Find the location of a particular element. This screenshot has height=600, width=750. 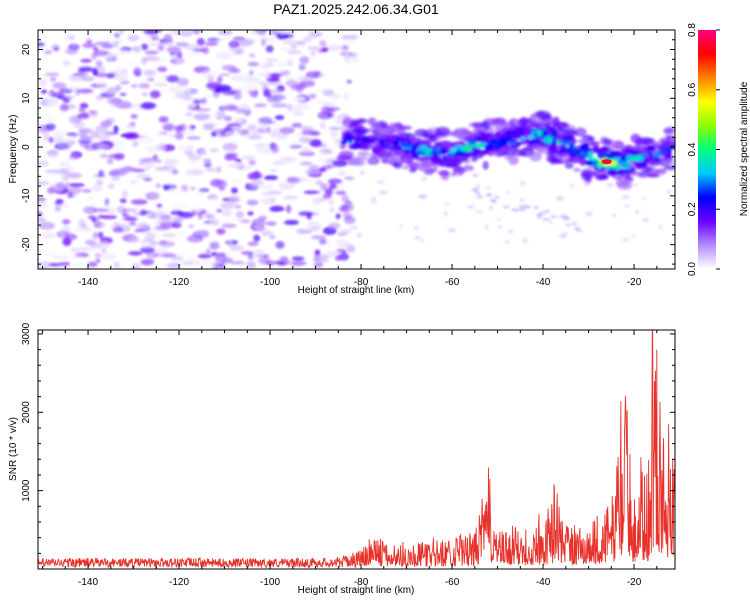

colorbar-tick-label: 0.6 is located at coordinates (692, 89).